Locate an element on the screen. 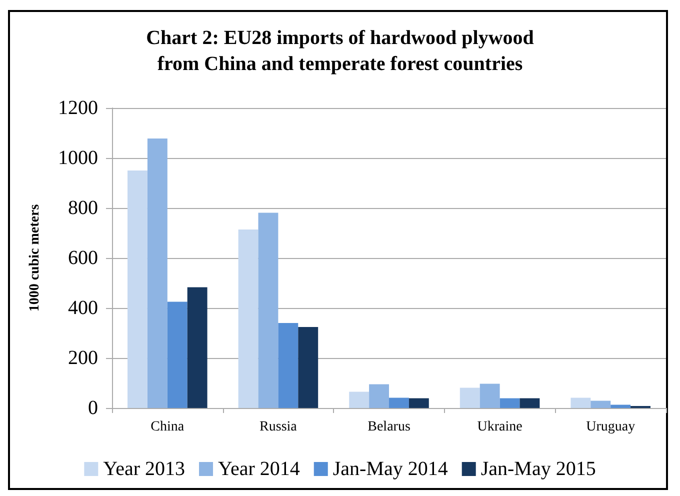 The width and height of the screenshot is (680, 496). x-tick-label: Ukraine is located at coordinates (499, 427).